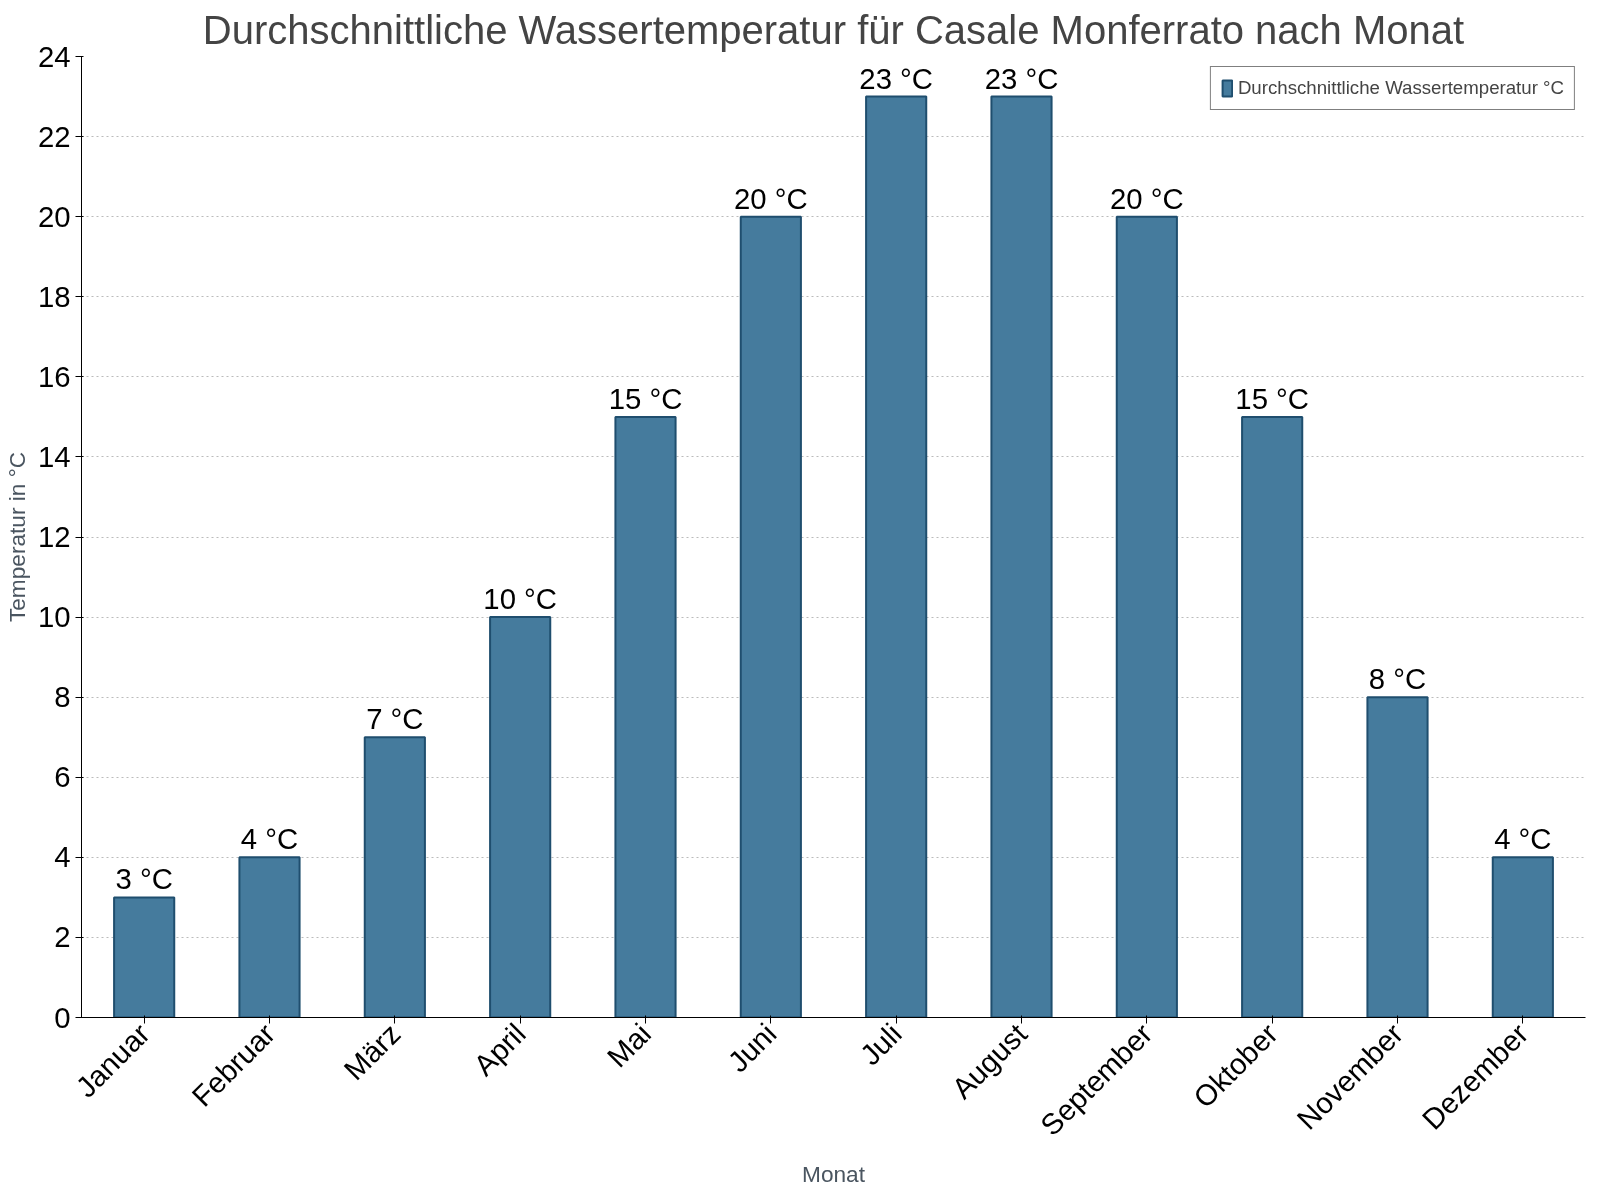 The height and width of the screenshot is (1200, 1600). What do you see at coordinates (54, 536) in the screenshot?
I see `y-tick-label: 12` at bounding box center [54, 536].